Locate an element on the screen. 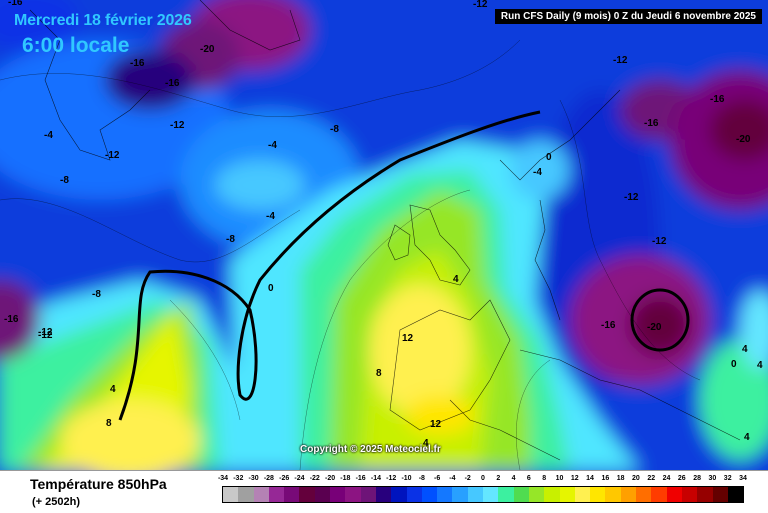  legend-tick-label: 8 is located at coordinates (544, 478).